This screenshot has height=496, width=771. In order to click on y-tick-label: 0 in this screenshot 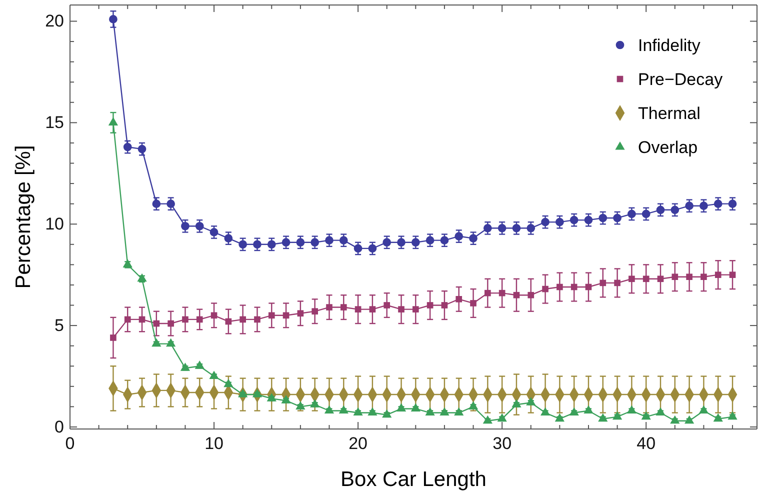, I will do `click(59, 426)`.